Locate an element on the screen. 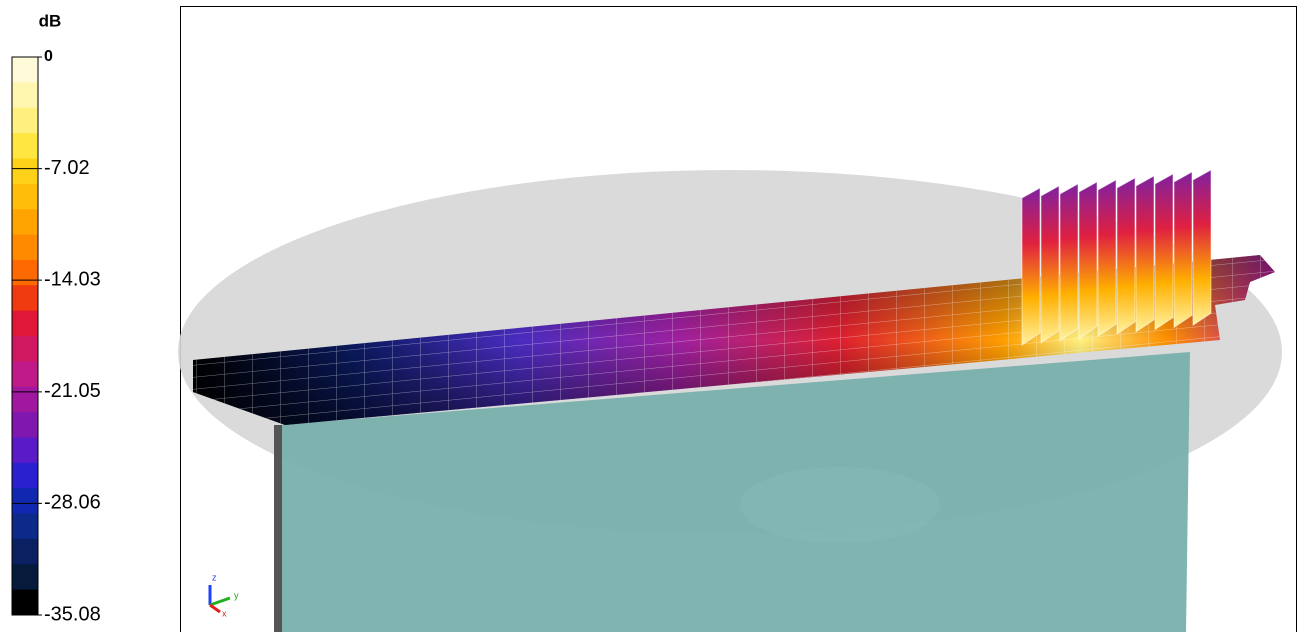  y-label: y is located at coordinates (236, 595).